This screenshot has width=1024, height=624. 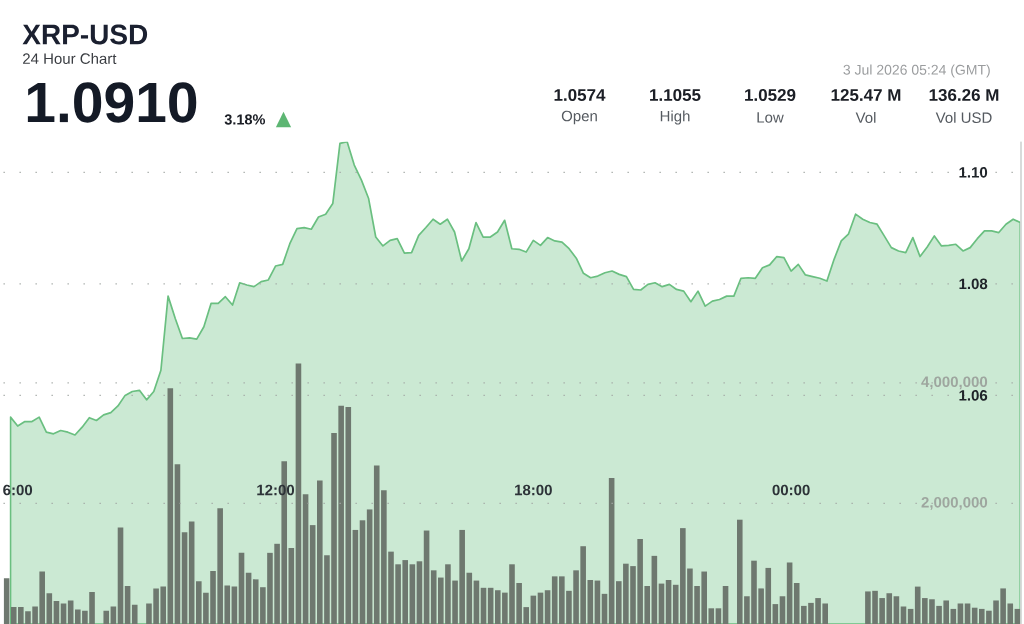 What do you see at coordinates (954, 503) in the screenshot?
I see `y2-tick-label: 2,000,000` at bounding box center [954, 503].